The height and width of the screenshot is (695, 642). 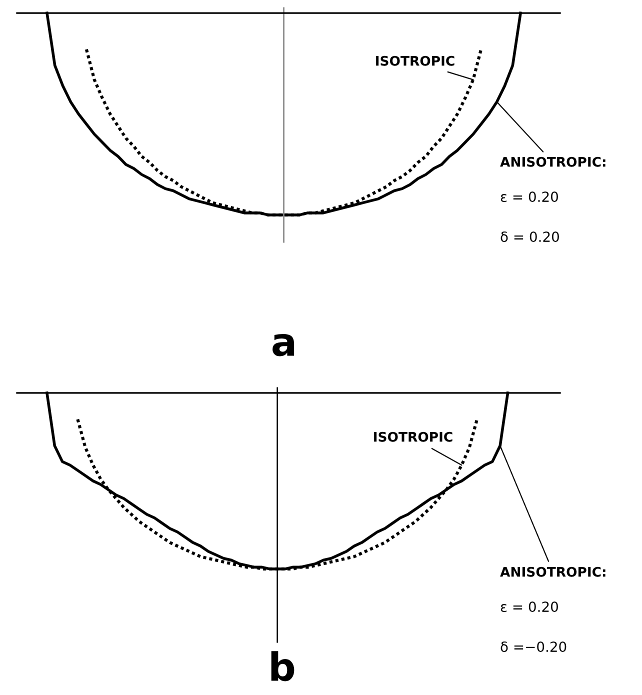 What do you see at coordinates (529, 197) in the screenshot?
I see `annotation: ε = 0.20` at bounding box center [529, 197].